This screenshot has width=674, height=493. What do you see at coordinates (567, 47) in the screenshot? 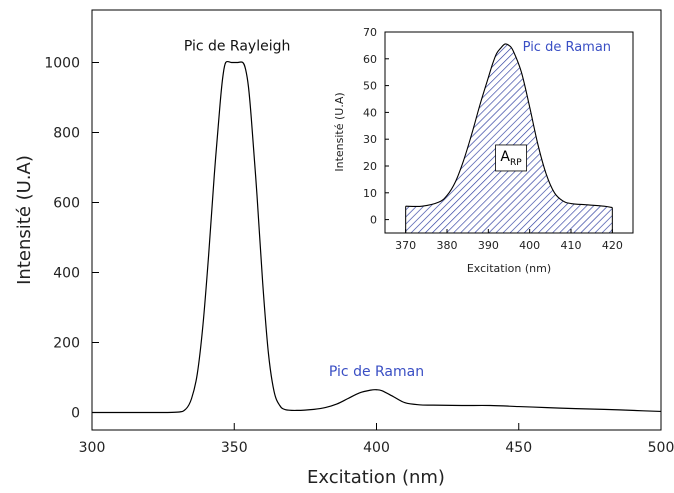
I see `inset-annotation-raman-peak: Pic de Raman` at bounding box center [567, 47].